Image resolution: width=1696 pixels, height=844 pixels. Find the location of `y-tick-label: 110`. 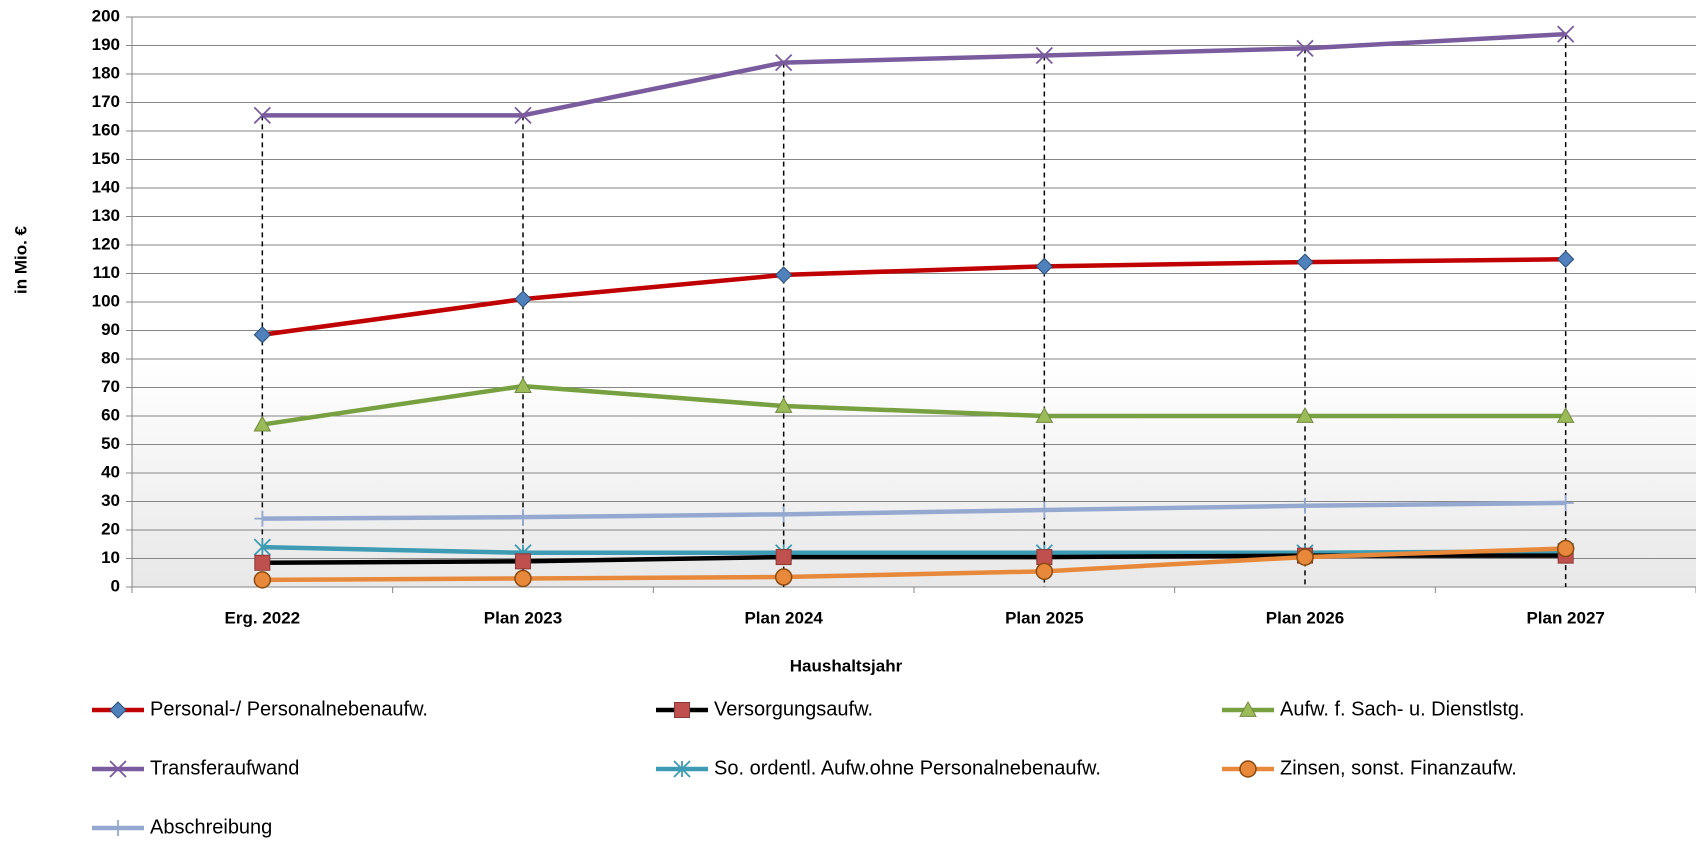

y-tick-label: 110 is located at coordinates (106, 272).